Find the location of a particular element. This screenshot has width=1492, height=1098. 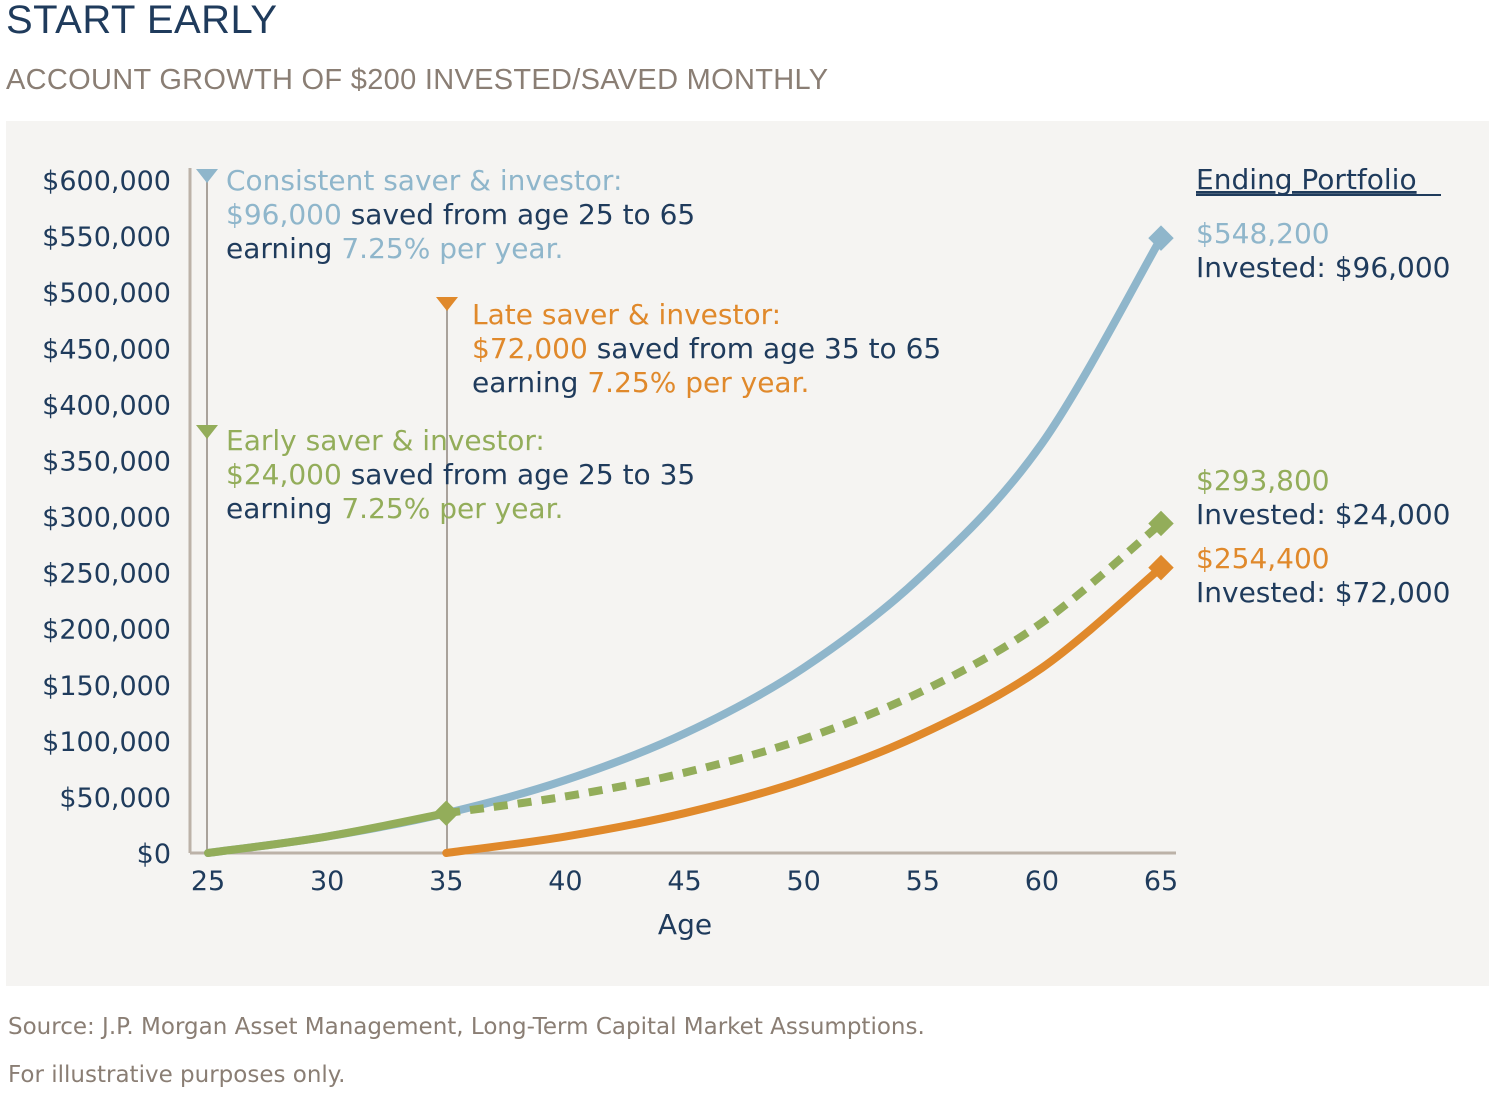

early-annotation-amount-line: $24,000 saved from age 25 to 35 is located at coordinates (460, 474).